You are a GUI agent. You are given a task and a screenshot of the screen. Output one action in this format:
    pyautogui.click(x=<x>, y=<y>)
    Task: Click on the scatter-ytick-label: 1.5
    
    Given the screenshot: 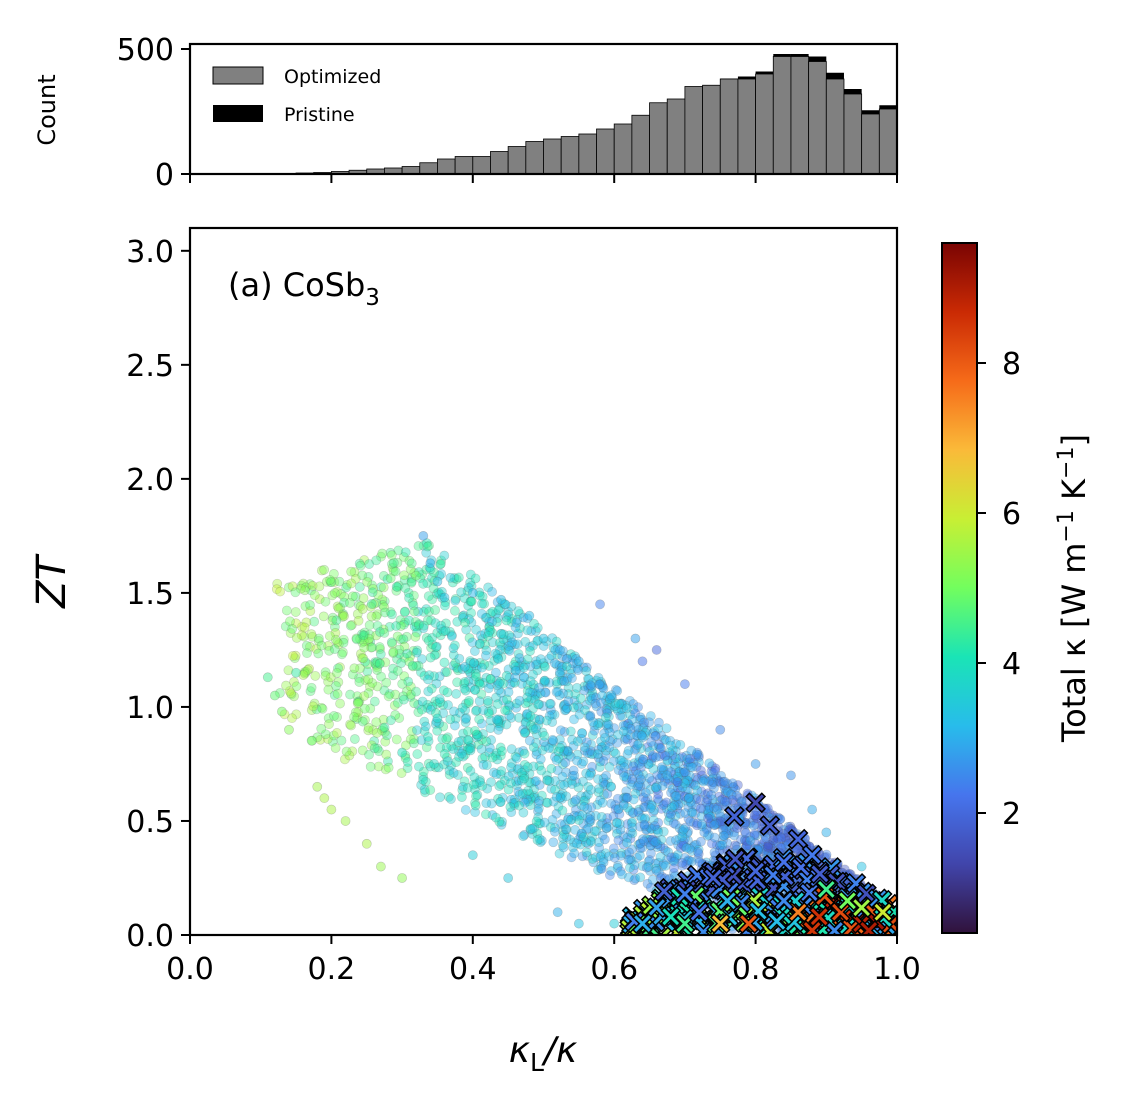 What is the action you would take?
    pyautogui.click(x=150, y=594)
    